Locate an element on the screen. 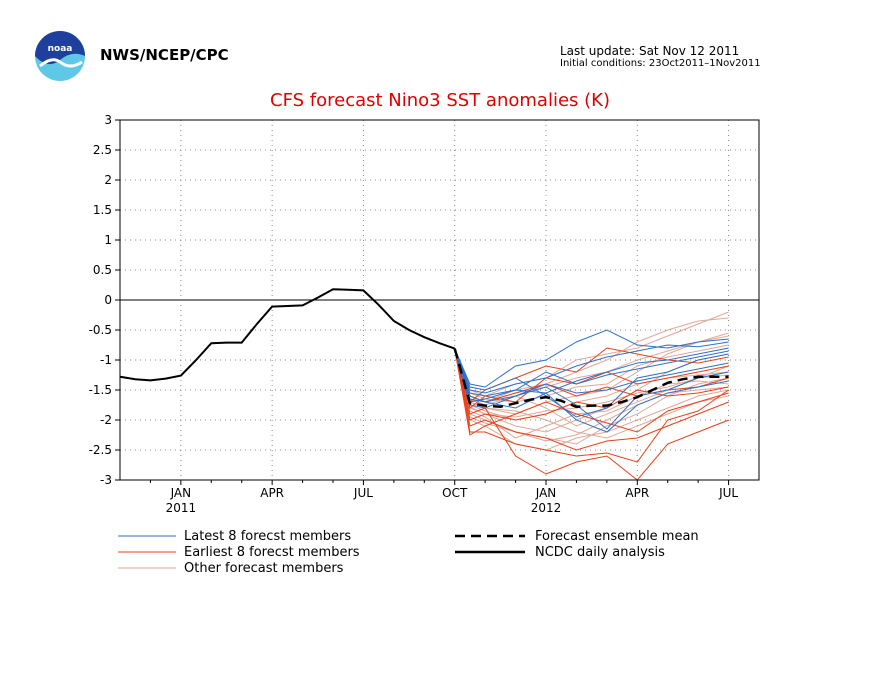 The height and width of the screenshot is (680, 880). x-tick-year-label: 2011 is located at coordinates (181, 508).